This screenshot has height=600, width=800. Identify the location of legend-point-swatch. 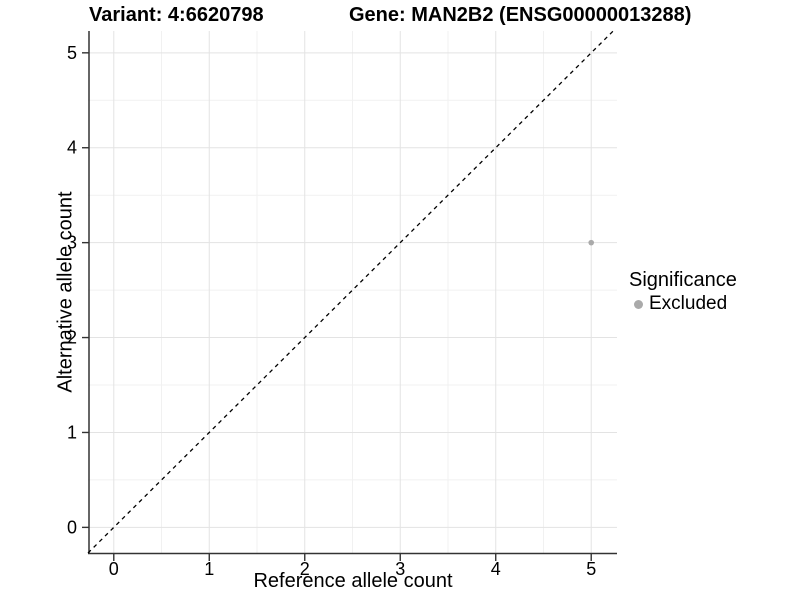
(638, 304).